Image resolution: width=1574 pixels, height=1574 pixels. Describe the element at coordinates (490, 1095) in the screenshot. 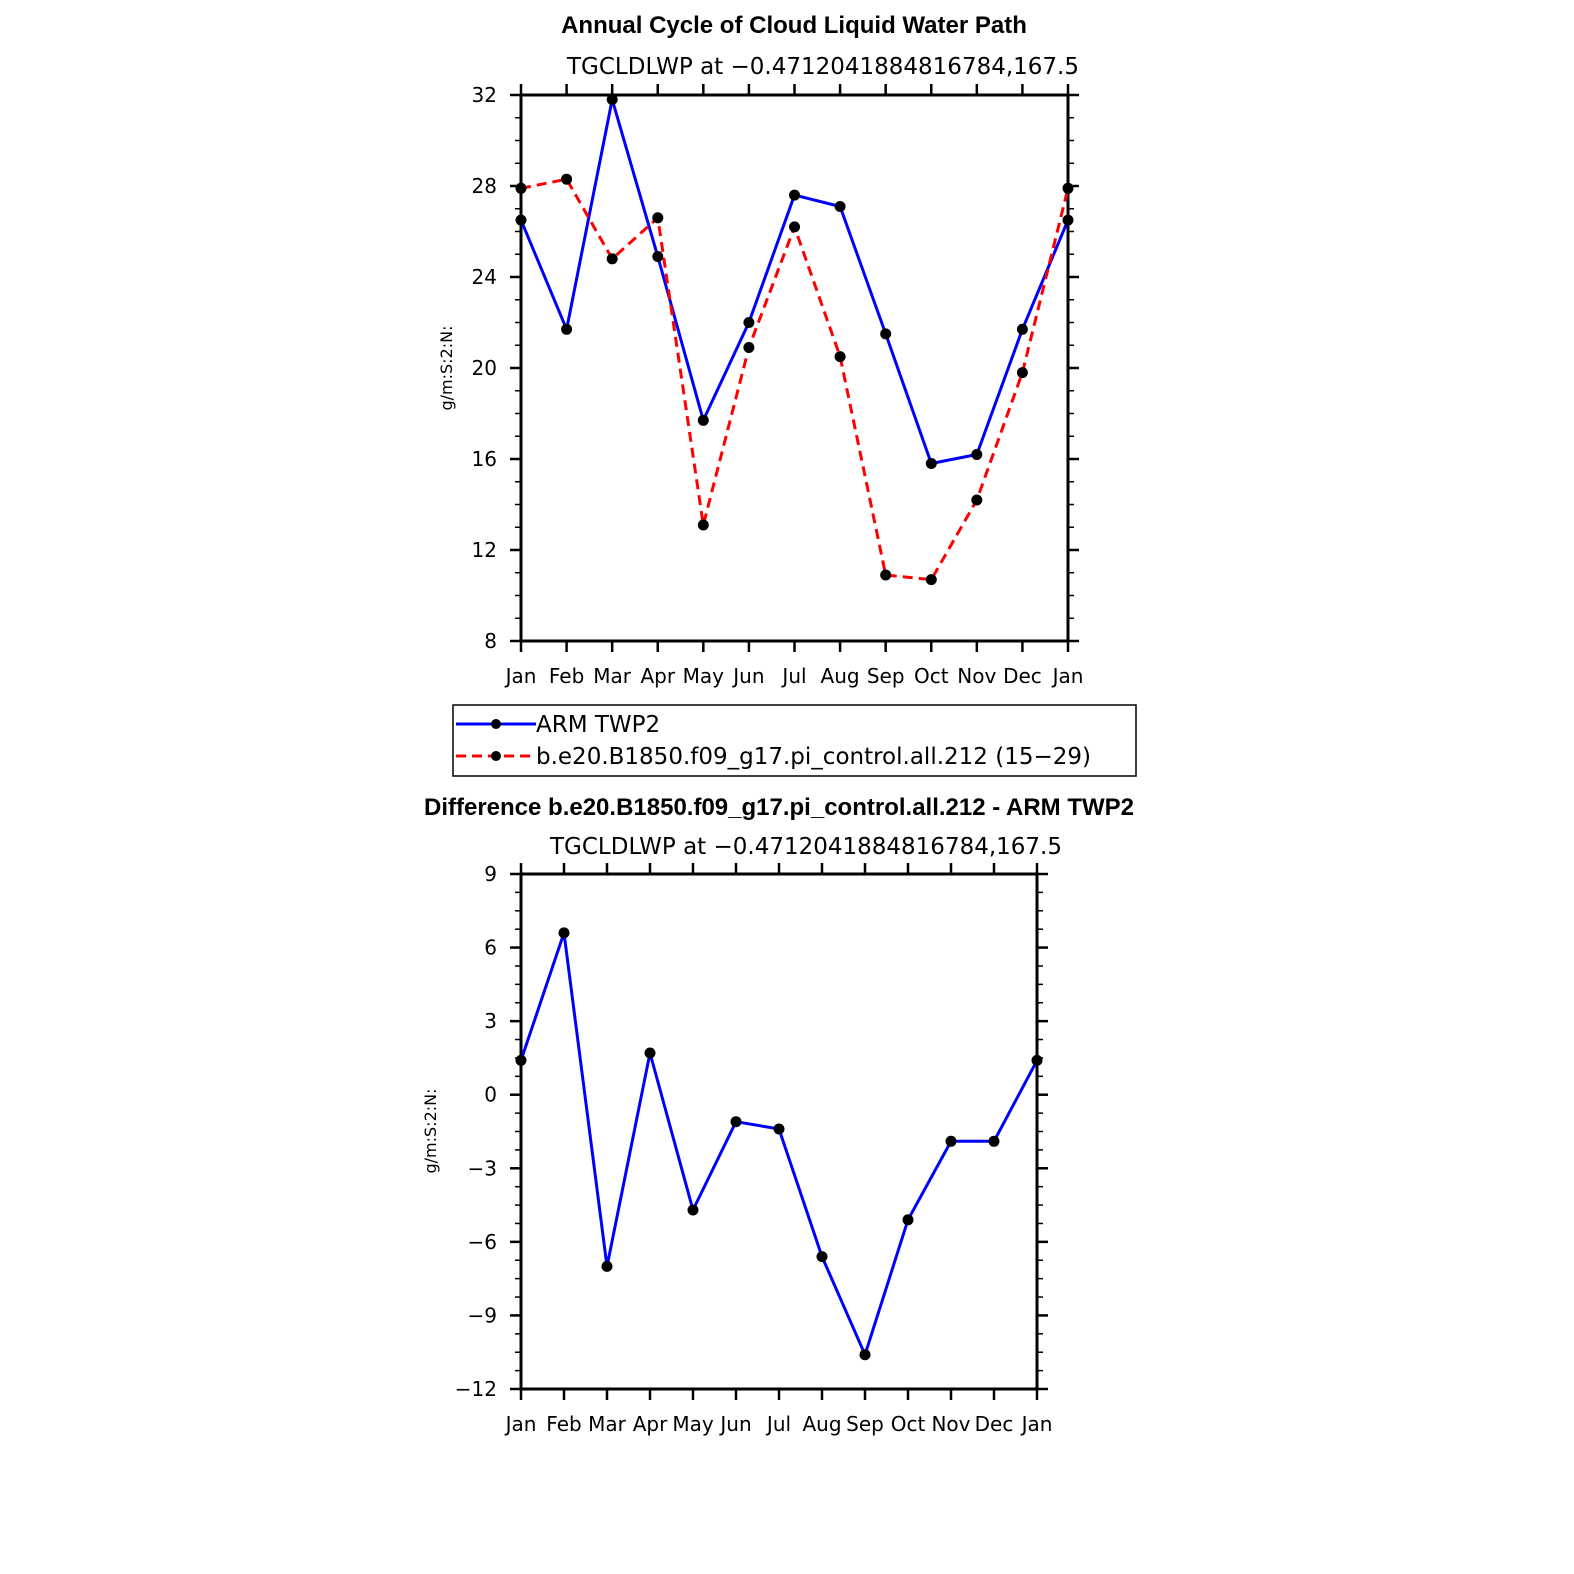

I see `y-tick-label: 0` at that location.